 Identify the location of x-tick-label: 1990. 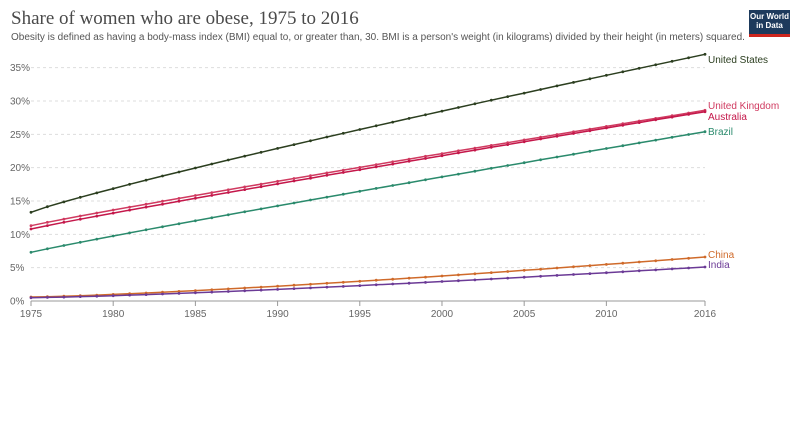
(277, 314).